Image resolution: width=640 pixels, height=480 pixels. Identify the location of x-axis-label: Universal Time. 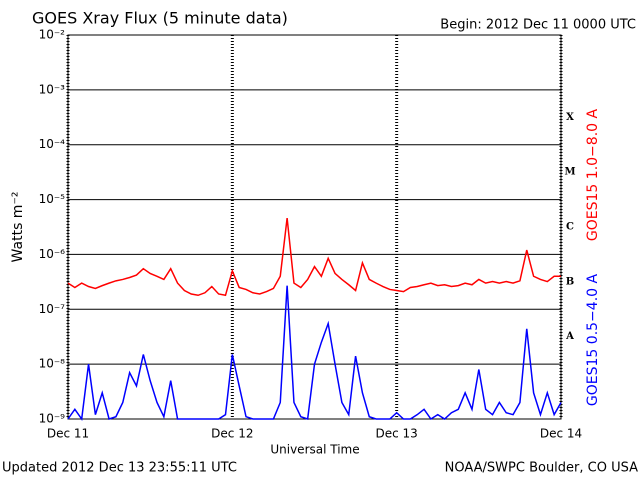
(314, 450).